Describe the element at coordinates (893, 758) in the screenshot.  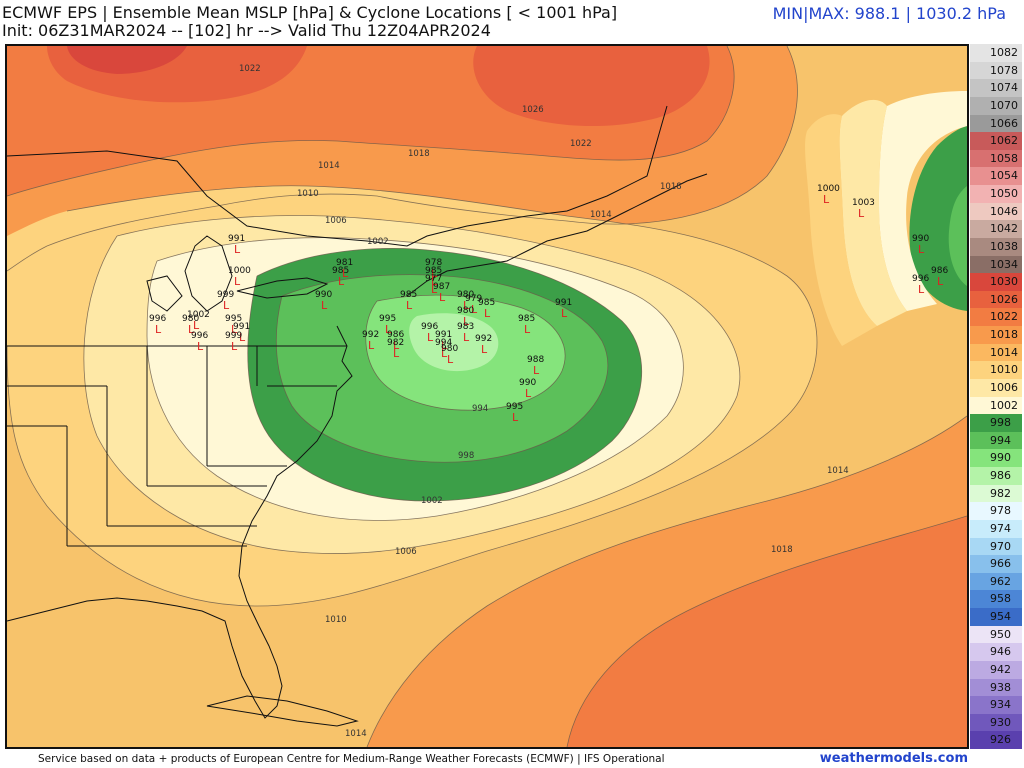
I see `brand-link: weathermodels.com` at that location.